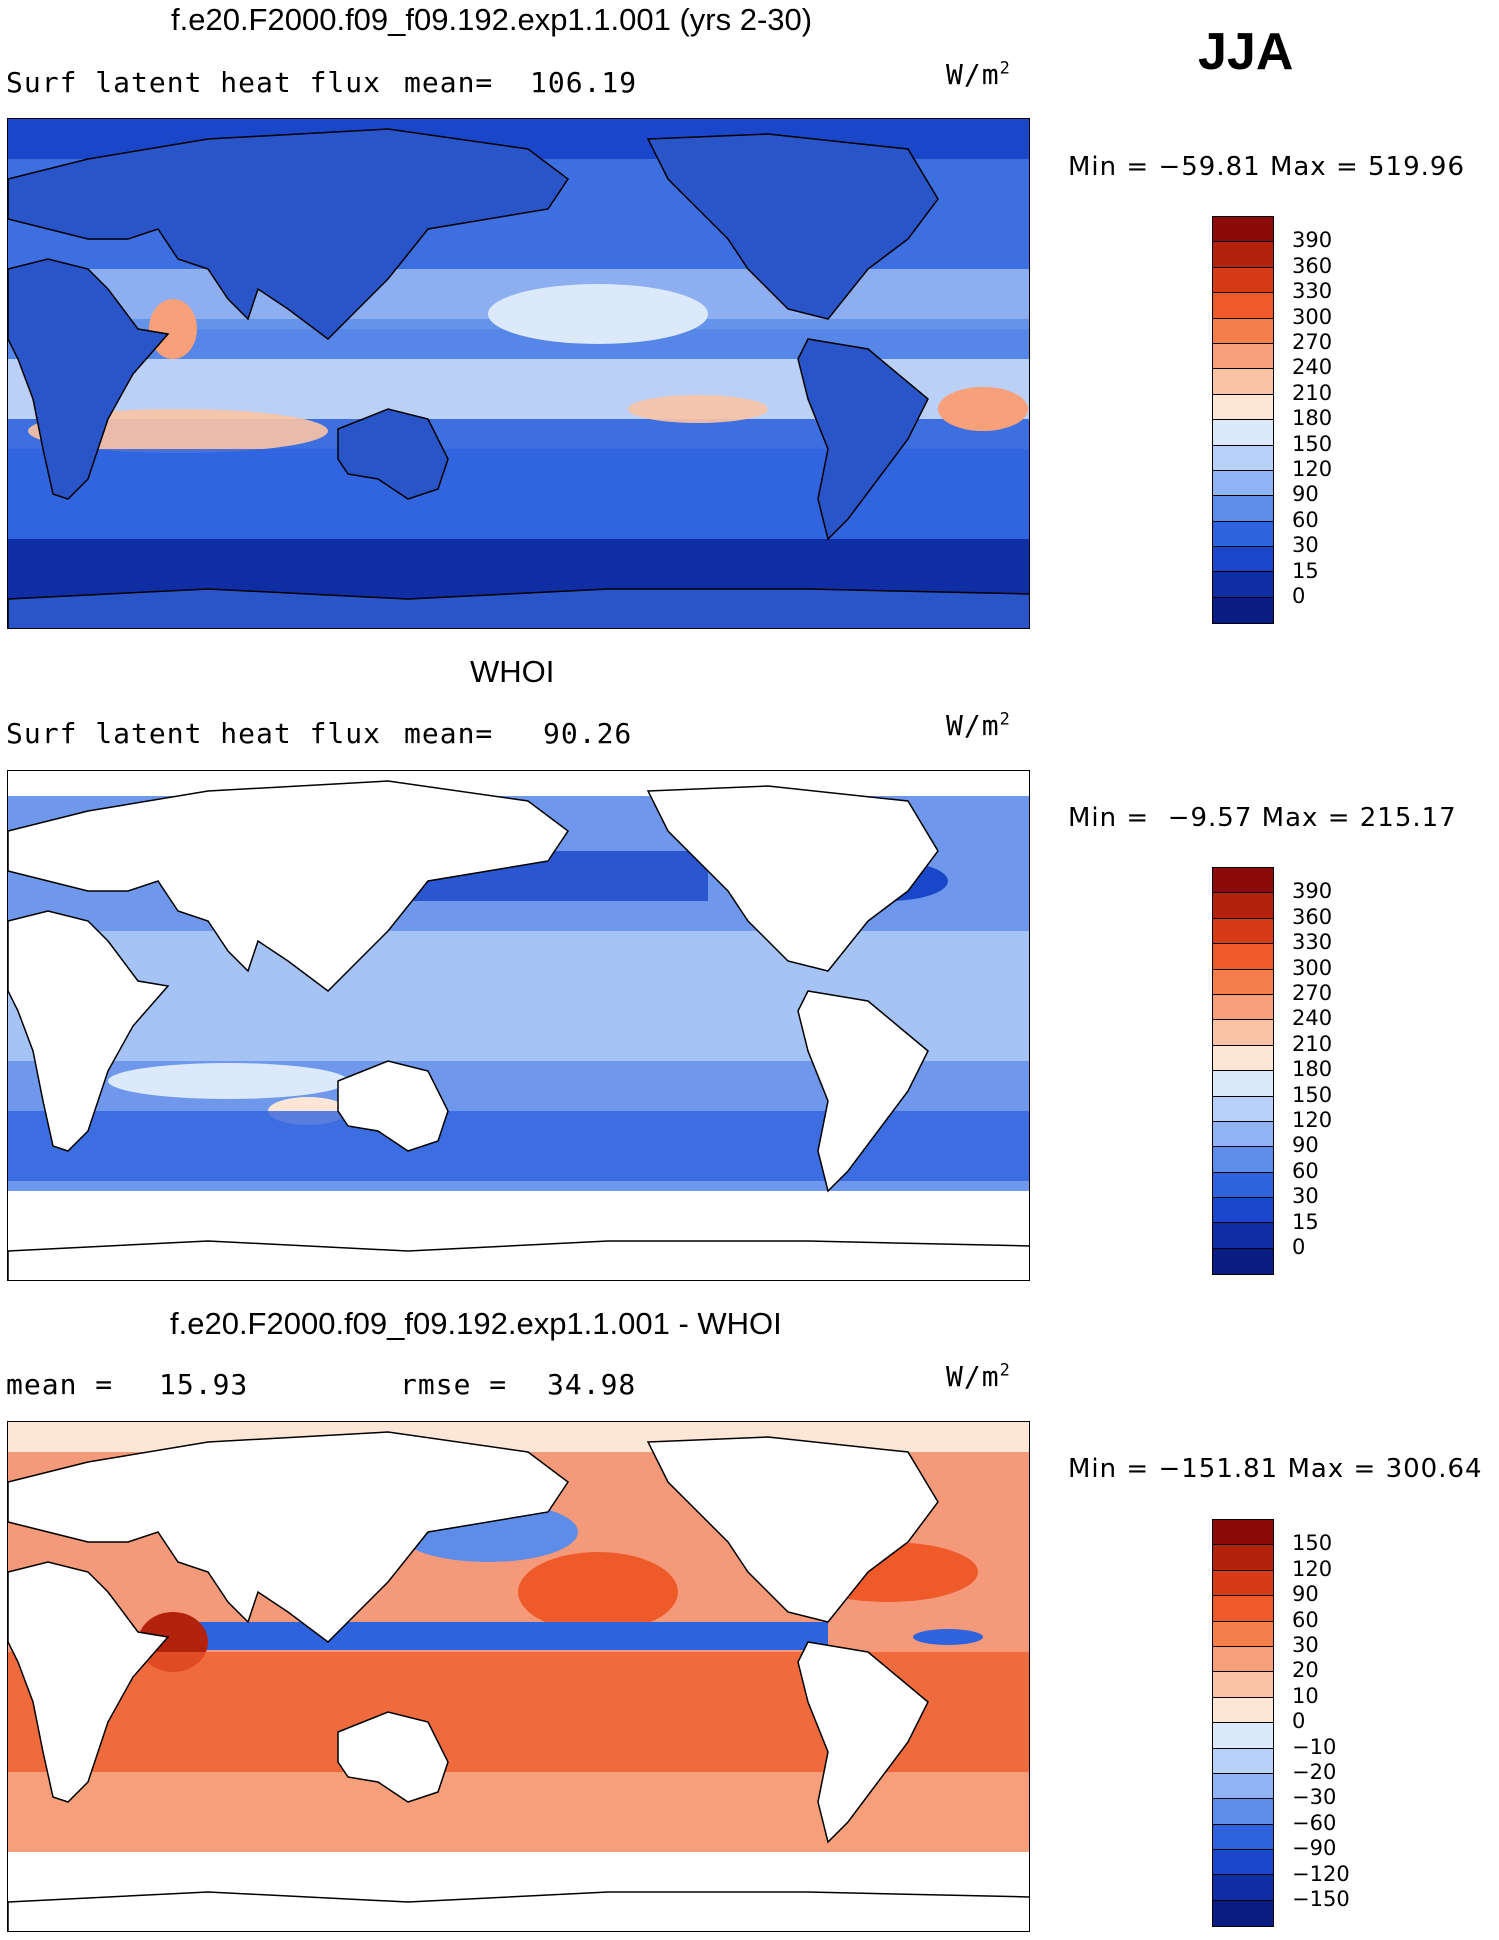 The width and height of the screenshot is (1499, 1940). What do you see at coordinates (1305, 1145) in the screenshot?
I see `colorbar-tick-label: 90` at bounding box center [1305, 1145].